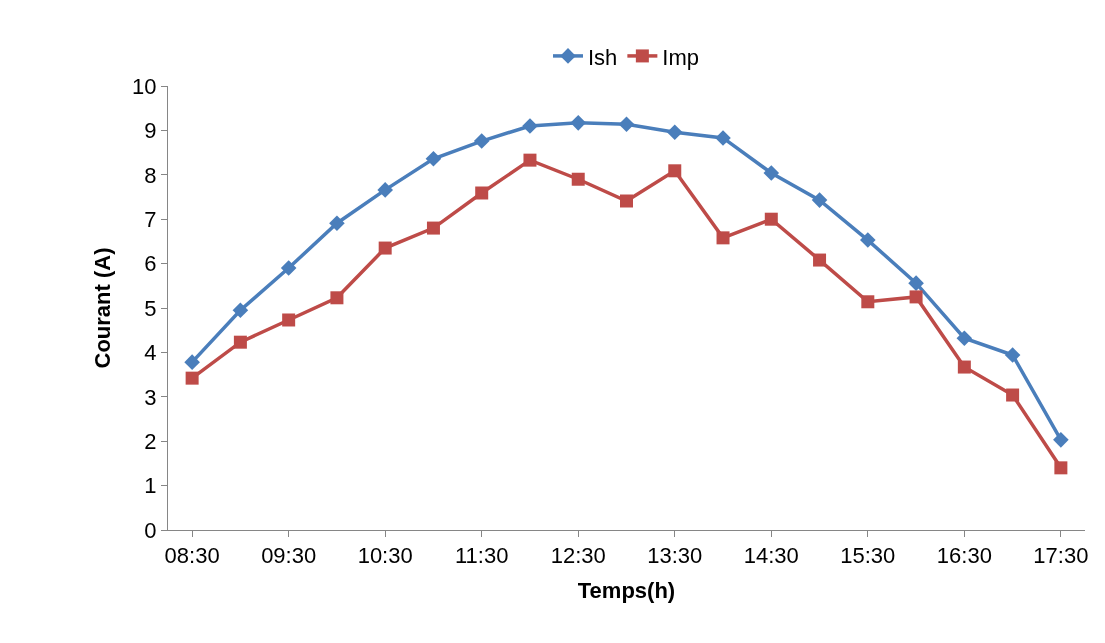 Image resolution: width=1105 pixels, height=643 pixels. What do you see at coordinates (150, 530) in the screenshot?
I see `y-tick-label: 0` at bounding box center [150, 530].